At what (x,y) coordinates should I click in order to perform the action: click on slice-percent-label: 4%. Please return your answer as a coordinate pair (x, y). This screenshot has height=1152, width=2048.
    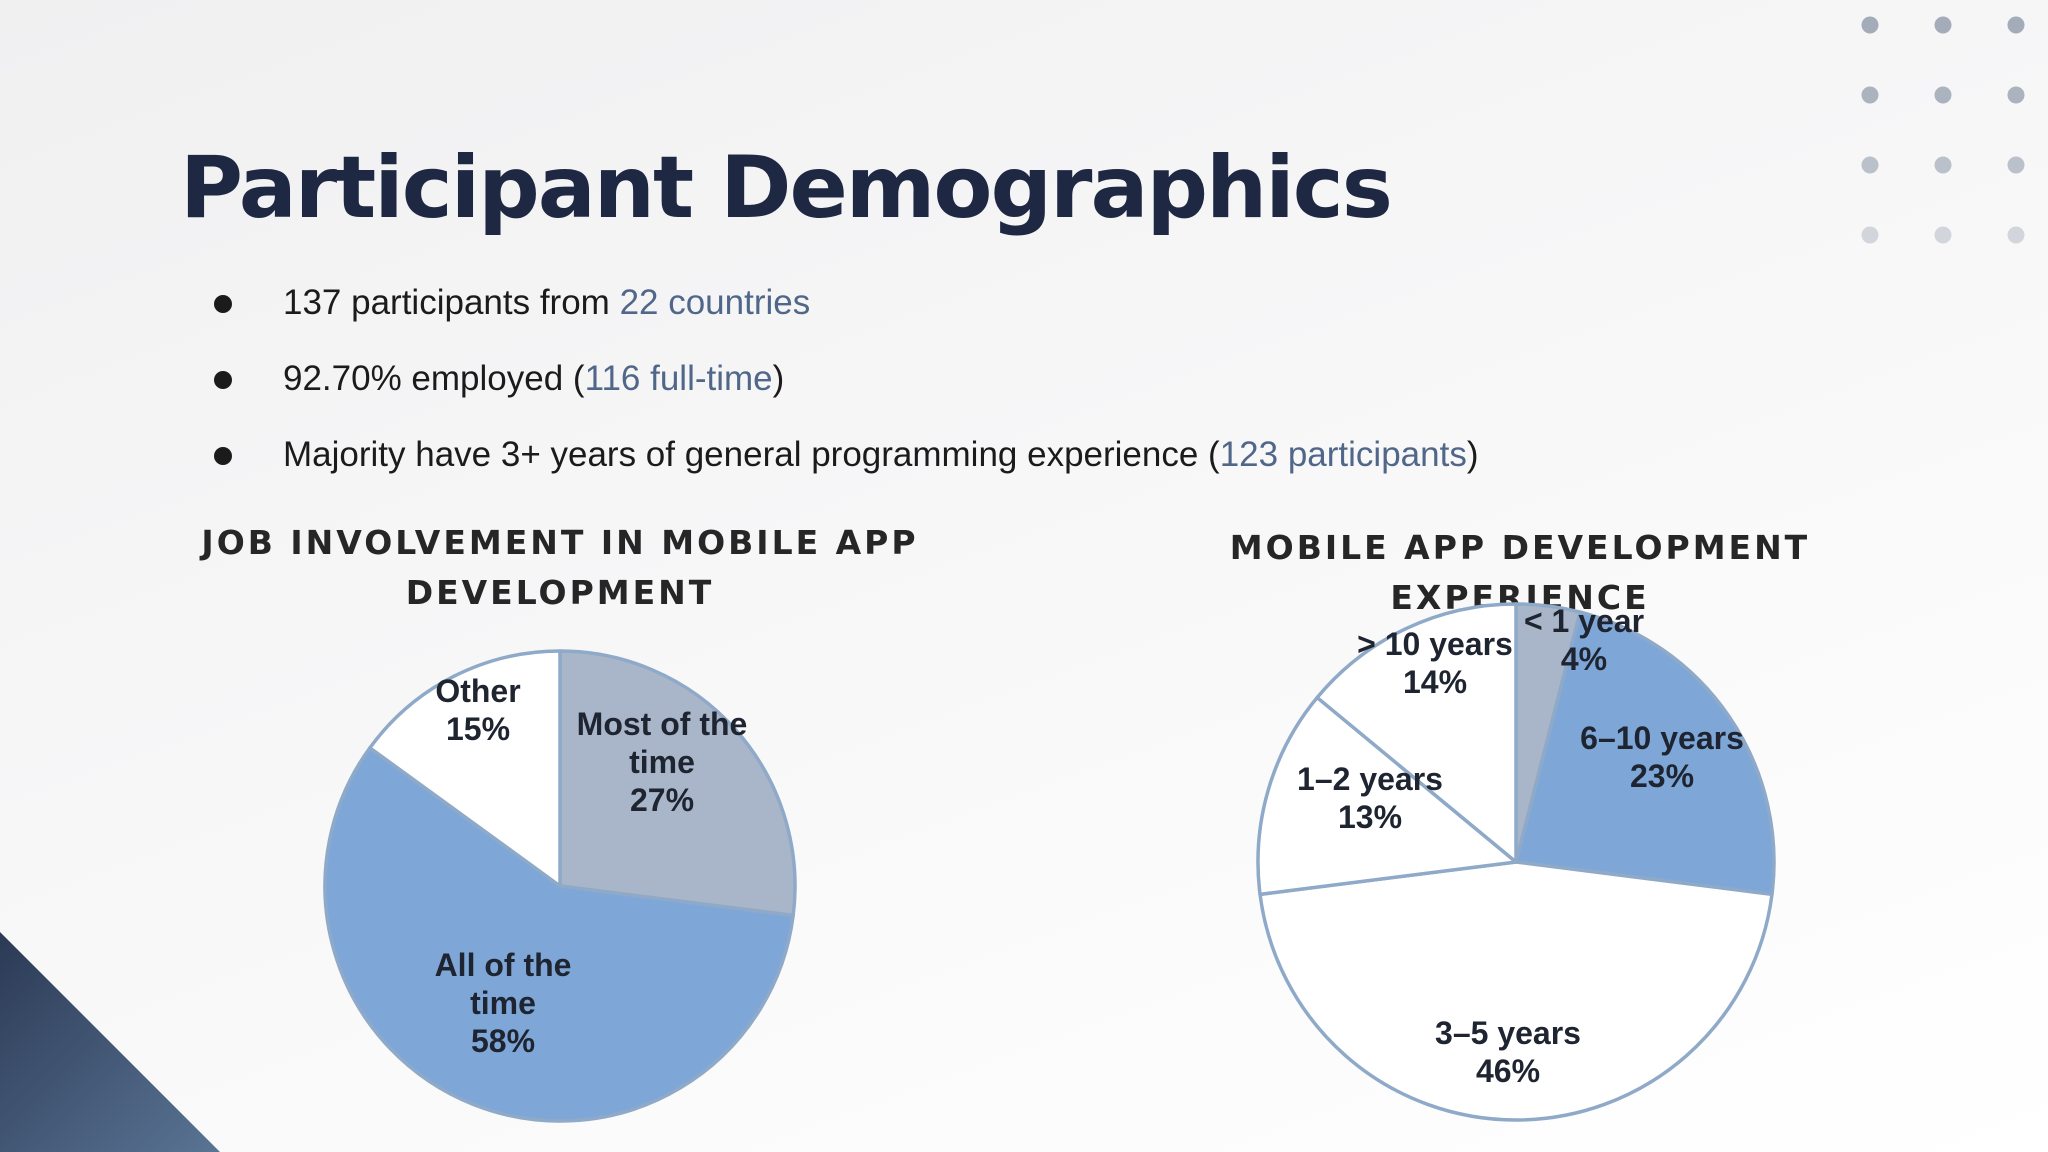
    Looking at the image, I should click on (1584, 659).